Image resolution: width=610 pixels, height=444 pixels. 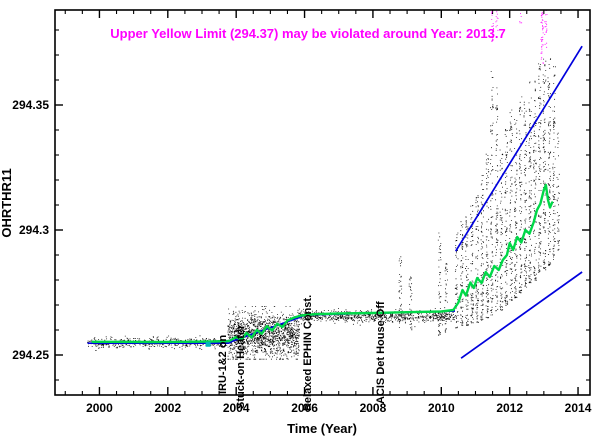 I want to click on x-tick-label: 2000, so click(x=99, y=408).